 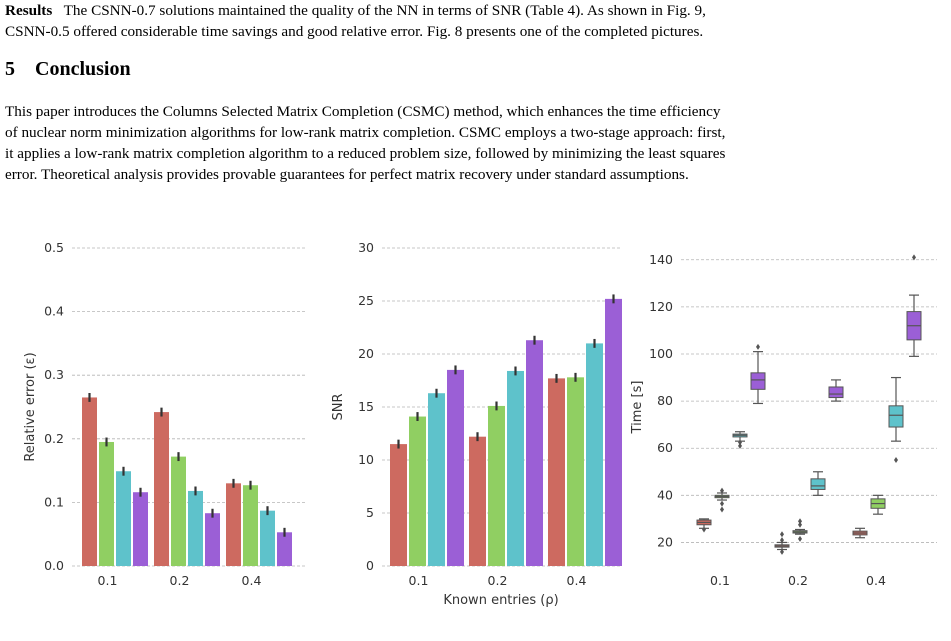 I want to click on y-tick-label: 30, so click(x=366, y=247).